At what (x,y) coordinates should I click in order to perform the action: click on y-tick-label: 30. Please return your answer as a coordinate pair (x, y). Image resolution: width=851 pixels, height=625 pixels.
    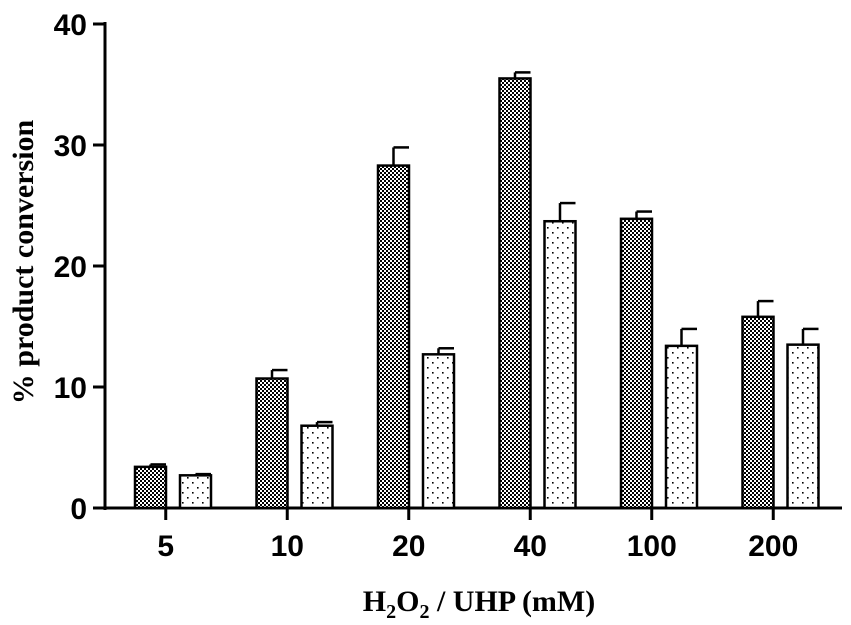
    Looking at the image, I should click on (70, 146).